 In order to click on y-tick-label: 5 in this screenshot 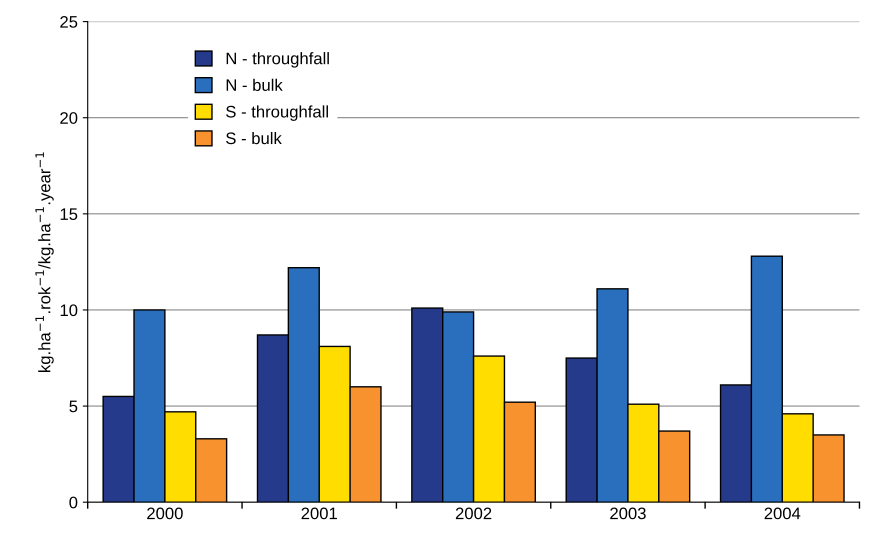, I will do `click(73, 406)`.